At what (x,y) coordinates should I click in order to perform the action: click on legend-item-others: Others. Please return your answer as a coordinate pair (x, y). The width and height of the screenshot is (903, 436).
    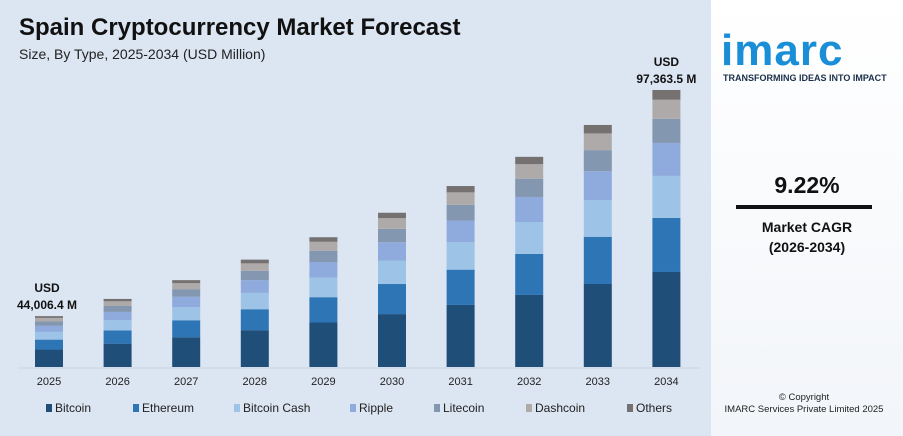
    Looking at the image, I should click on (649, 408).